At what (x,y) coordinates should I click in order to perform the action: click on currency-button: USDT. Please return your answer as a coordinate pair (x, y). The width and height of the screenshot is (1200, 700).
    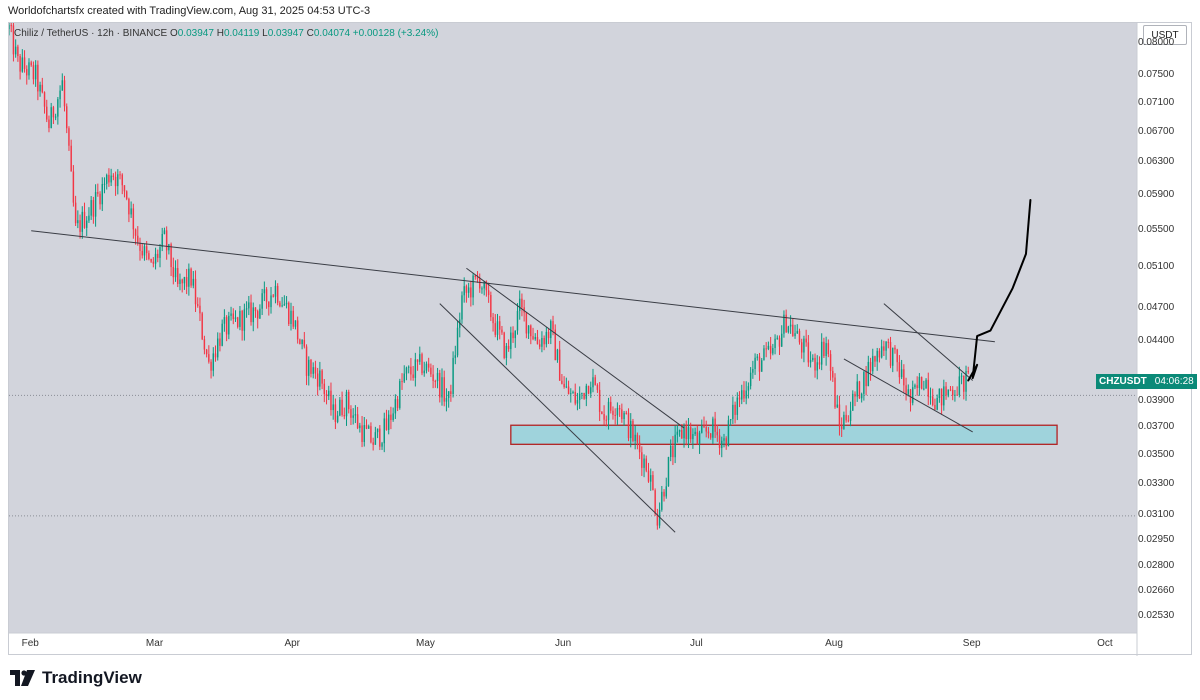
    Looking at the image, I should click on (1165, 35).